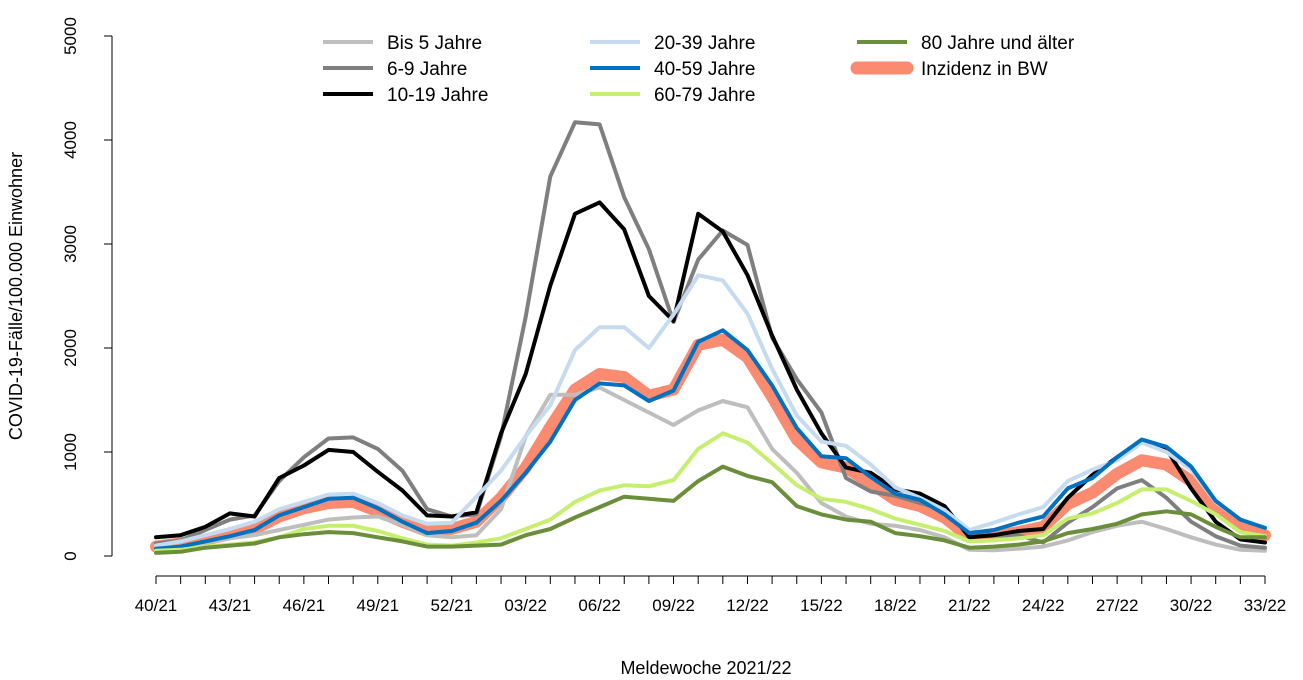 This screenshot has height=680, width=1303. What do you see at coordinates (70, 555) in the screenshot?
I see `y-tick-label: 0` at bounding box center [70, 555].